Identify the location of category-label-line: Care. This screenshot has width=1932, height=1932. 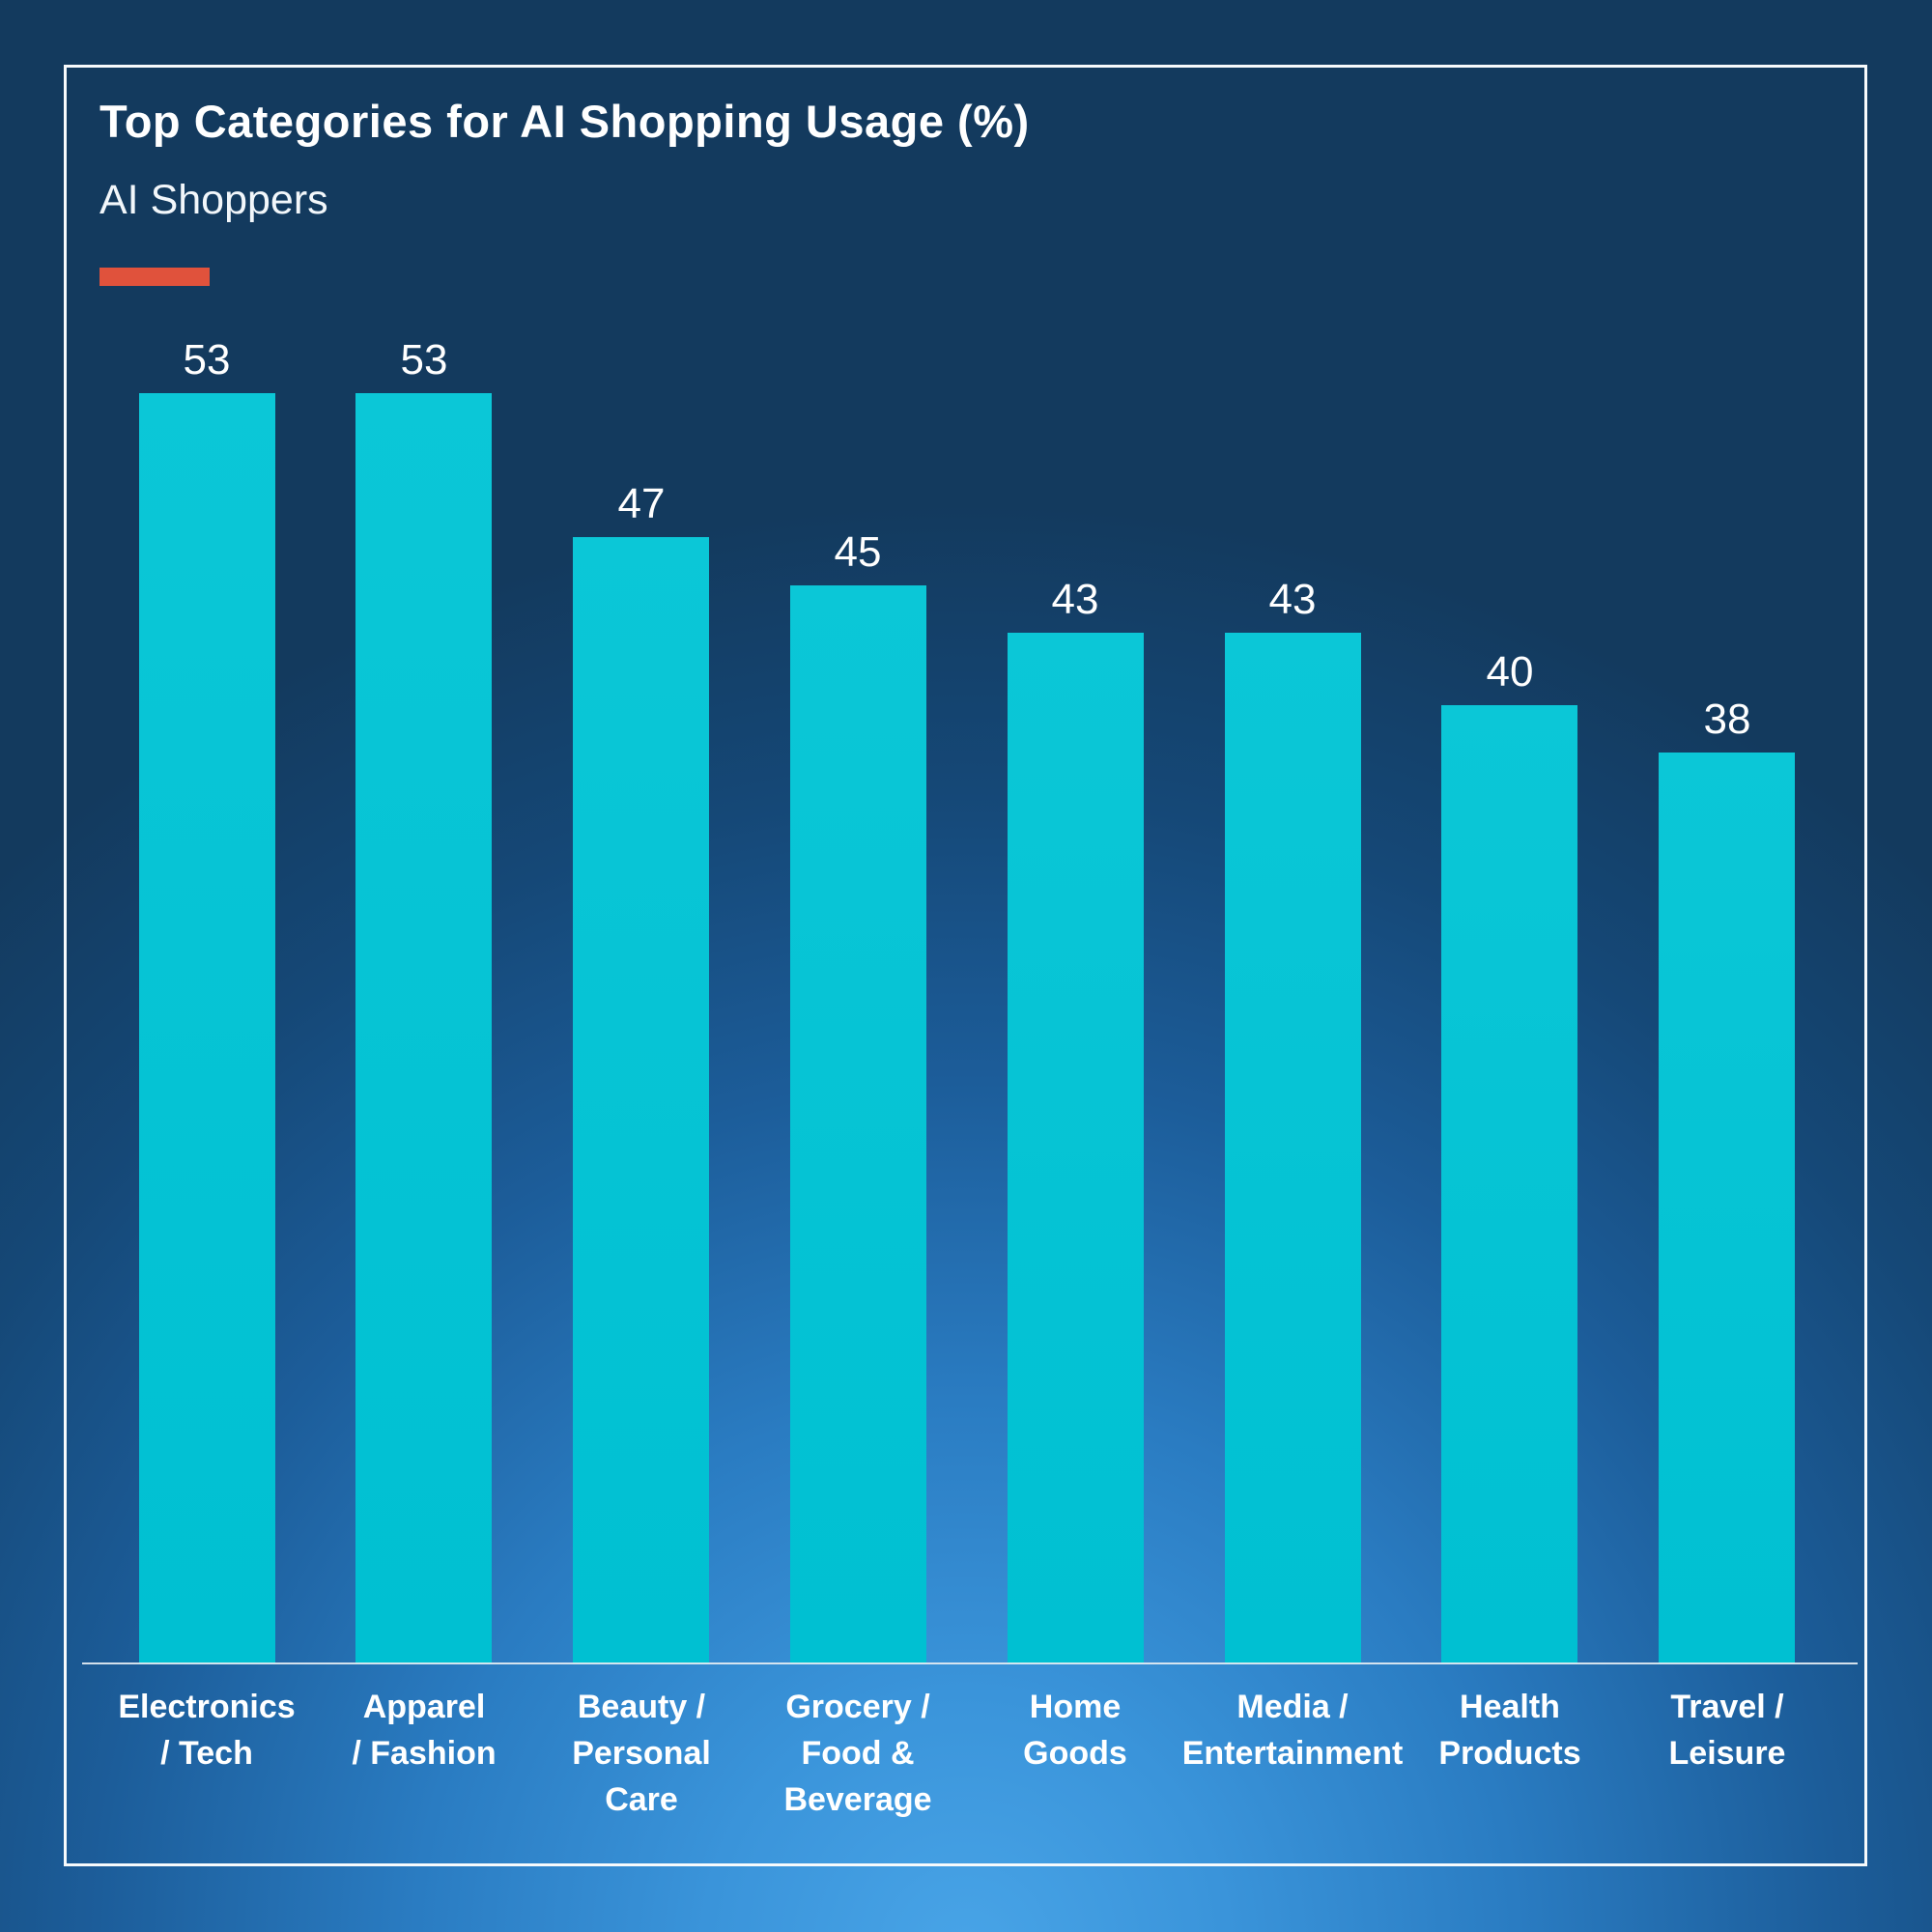
(641, 1799).